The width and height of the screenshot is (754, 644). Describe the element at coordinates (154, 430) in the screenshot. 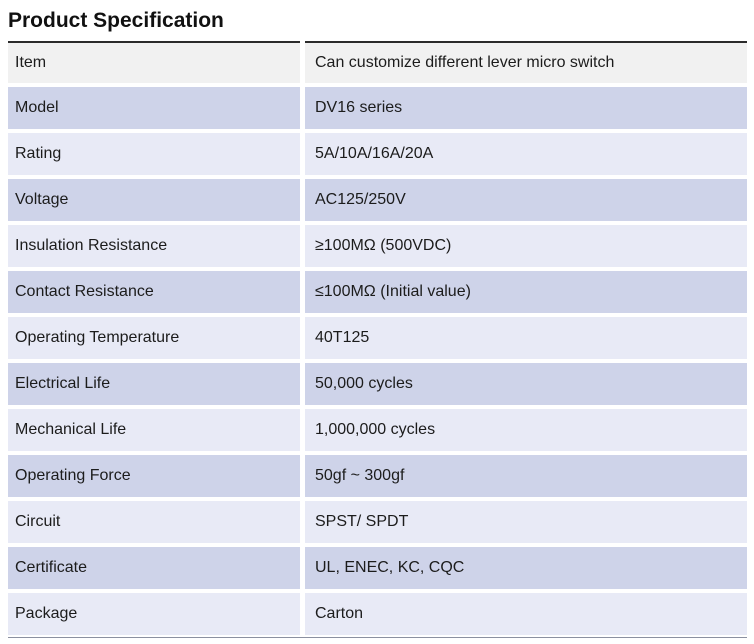

I see `row-label: Mechanical Life` at that location.